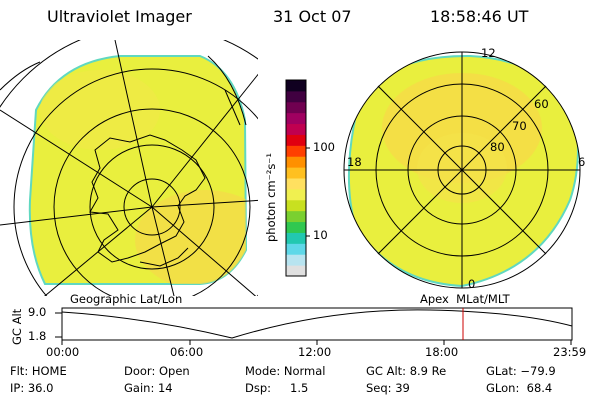  I want to click on mlat-label-60: 60, so click(541, 104).